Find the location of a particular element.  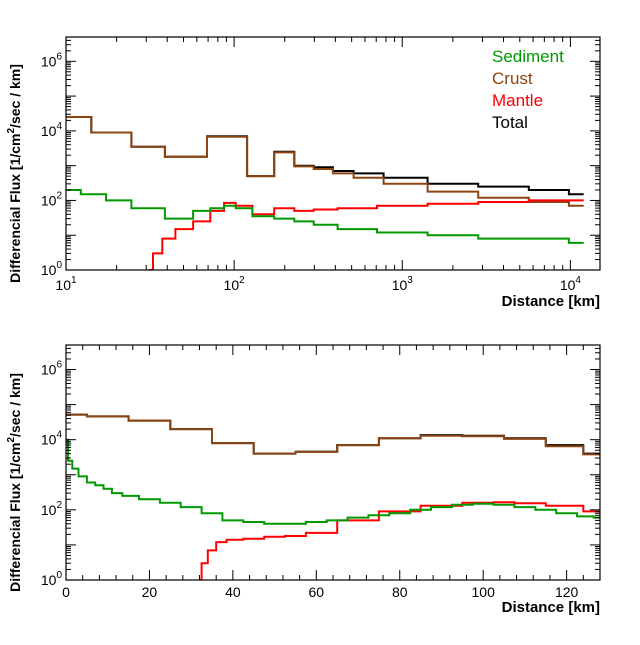

legend-entry-total: Total is located at coordinates (510, 122).